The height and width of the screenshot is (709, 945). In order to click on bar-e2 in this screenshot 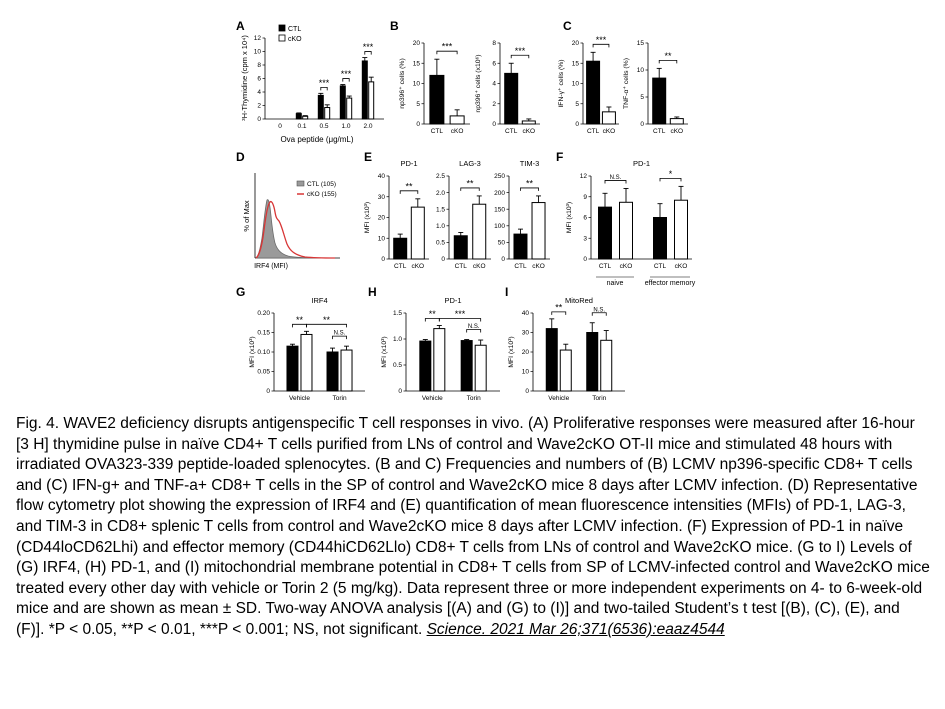, I will do `click(460, 247)`.